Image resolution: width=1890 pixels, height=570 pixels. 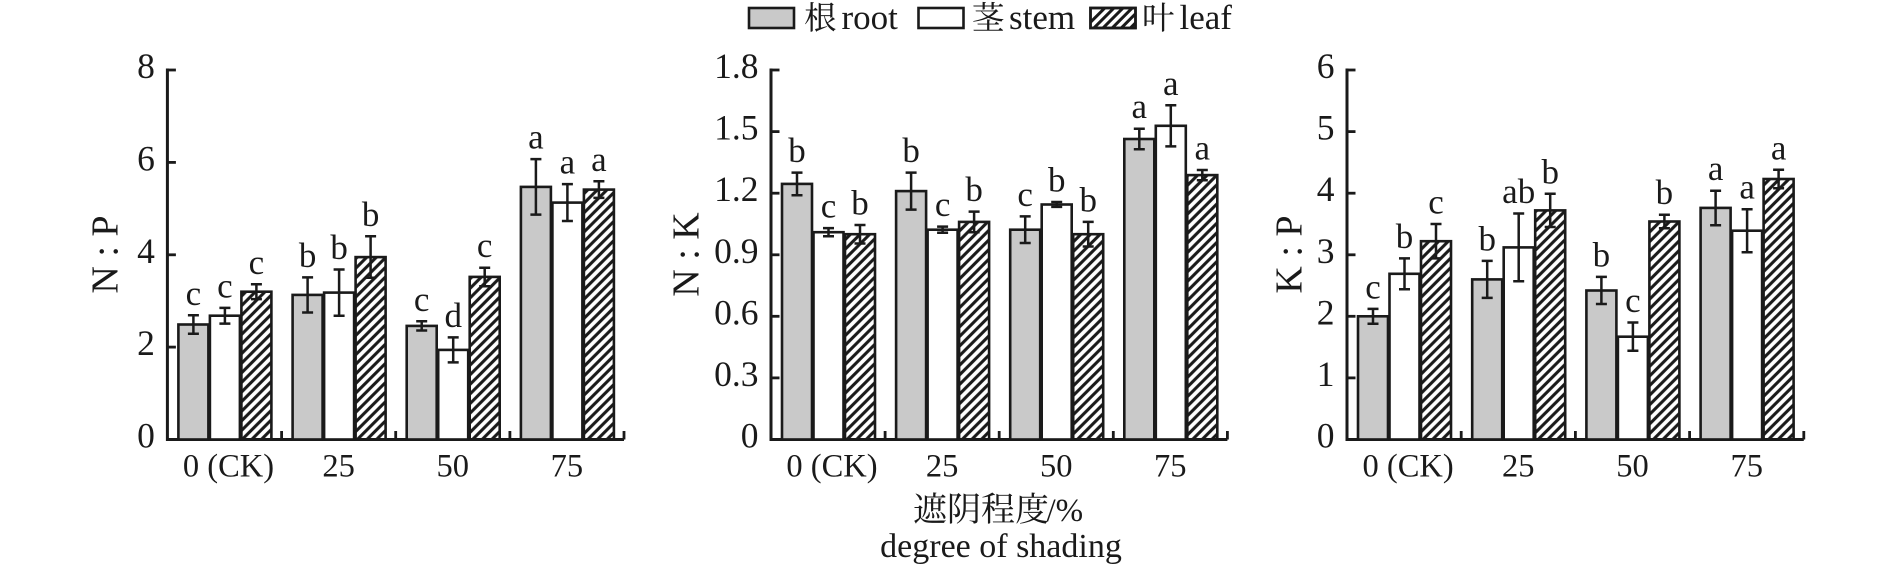 I want to click on svg-text: K : P, so click(x=1290, y=254).